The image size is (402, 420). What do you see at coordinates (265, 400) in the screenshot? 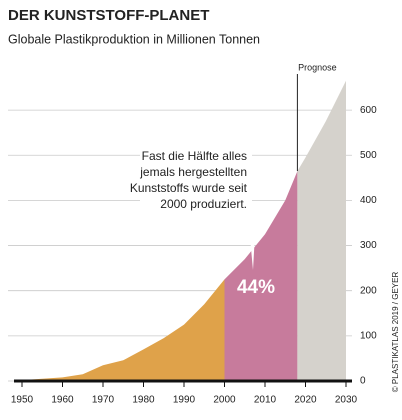
I see `x-tick-label: 2010` at bounding box center [265, 400].